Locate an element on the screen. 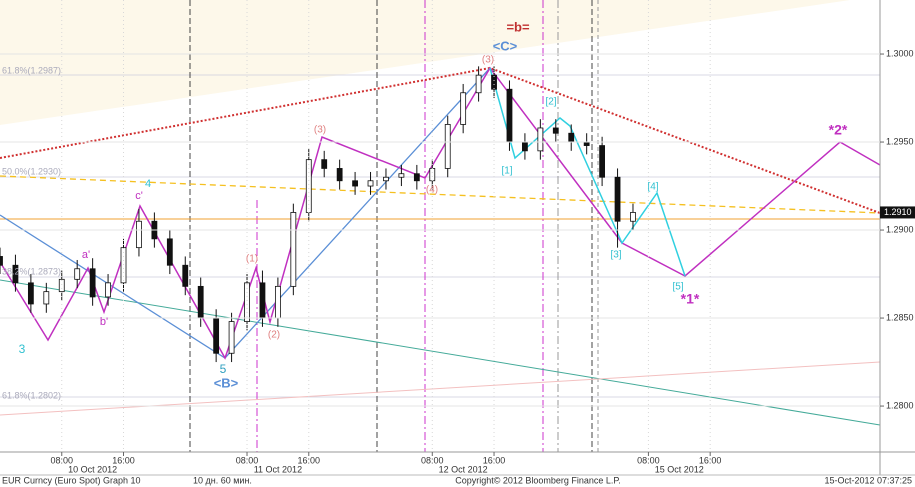 This screenshot has width=915, height=487. wave-annotation: [2] is located at coordinates (550, 102).